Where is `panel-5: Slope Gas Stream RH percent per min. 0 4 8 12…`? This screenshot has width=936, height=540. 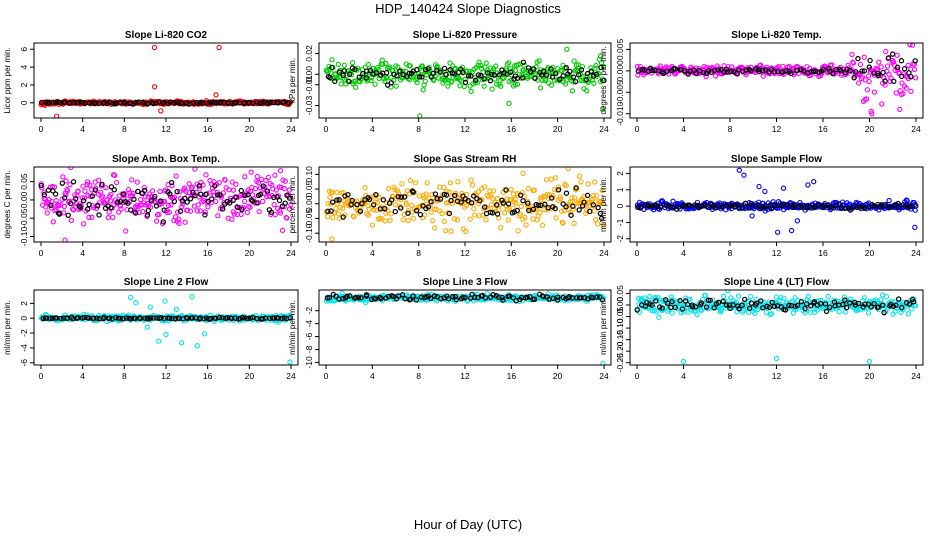
panel-5: Slope Gas Stream RH percent per min. 0 4 8 12… is located at coordinates (450, 206).